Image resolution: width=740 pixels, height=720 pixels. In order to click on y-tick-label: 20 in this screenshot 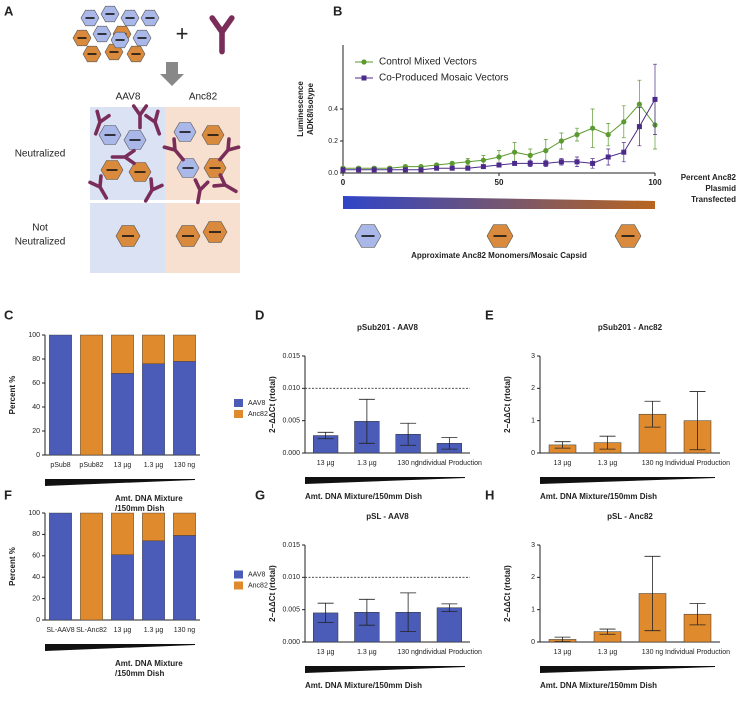, I will do `click(36, 431)`.